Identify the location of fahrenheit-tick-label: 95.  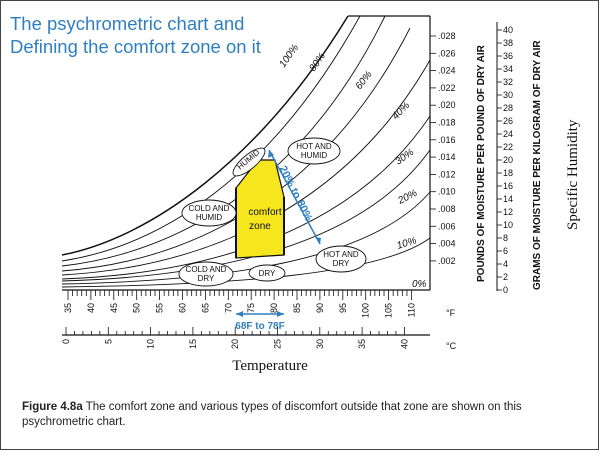
(343, 308).